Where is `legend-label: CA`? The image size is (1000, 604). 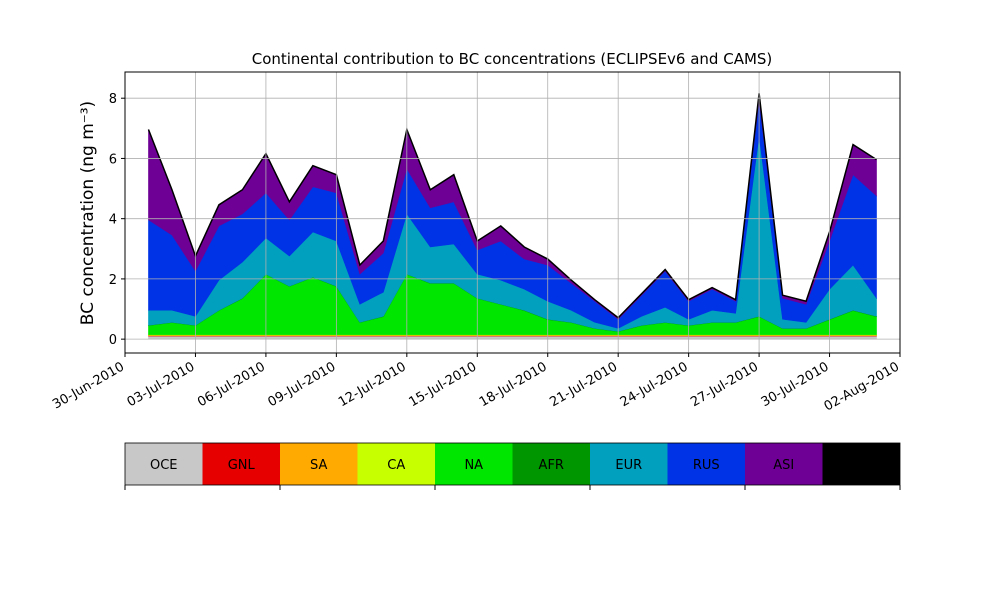
legend-label: CA is located at coordinates (396, 465).